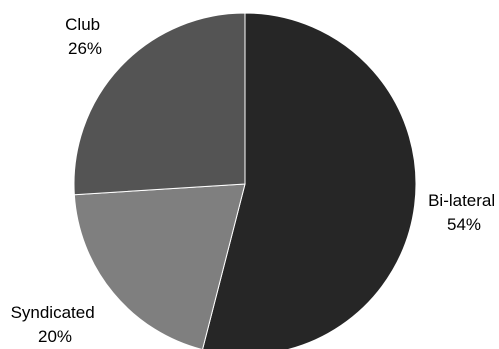 Image resolution: width=499 pixels, height=349 pixels. I want to click on label-syndicated-value: 20%, so click(55, 336).